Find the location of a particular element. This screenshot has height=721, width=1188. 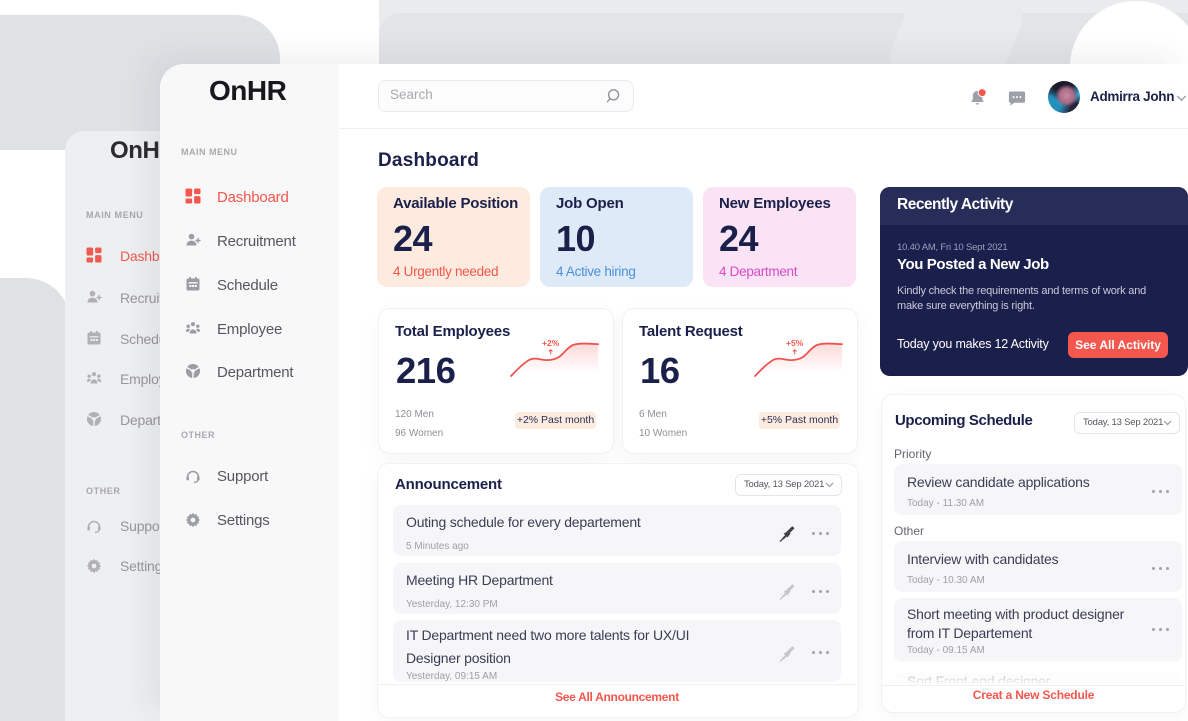

svg-text: +2% is located at coordinates (551, 343).